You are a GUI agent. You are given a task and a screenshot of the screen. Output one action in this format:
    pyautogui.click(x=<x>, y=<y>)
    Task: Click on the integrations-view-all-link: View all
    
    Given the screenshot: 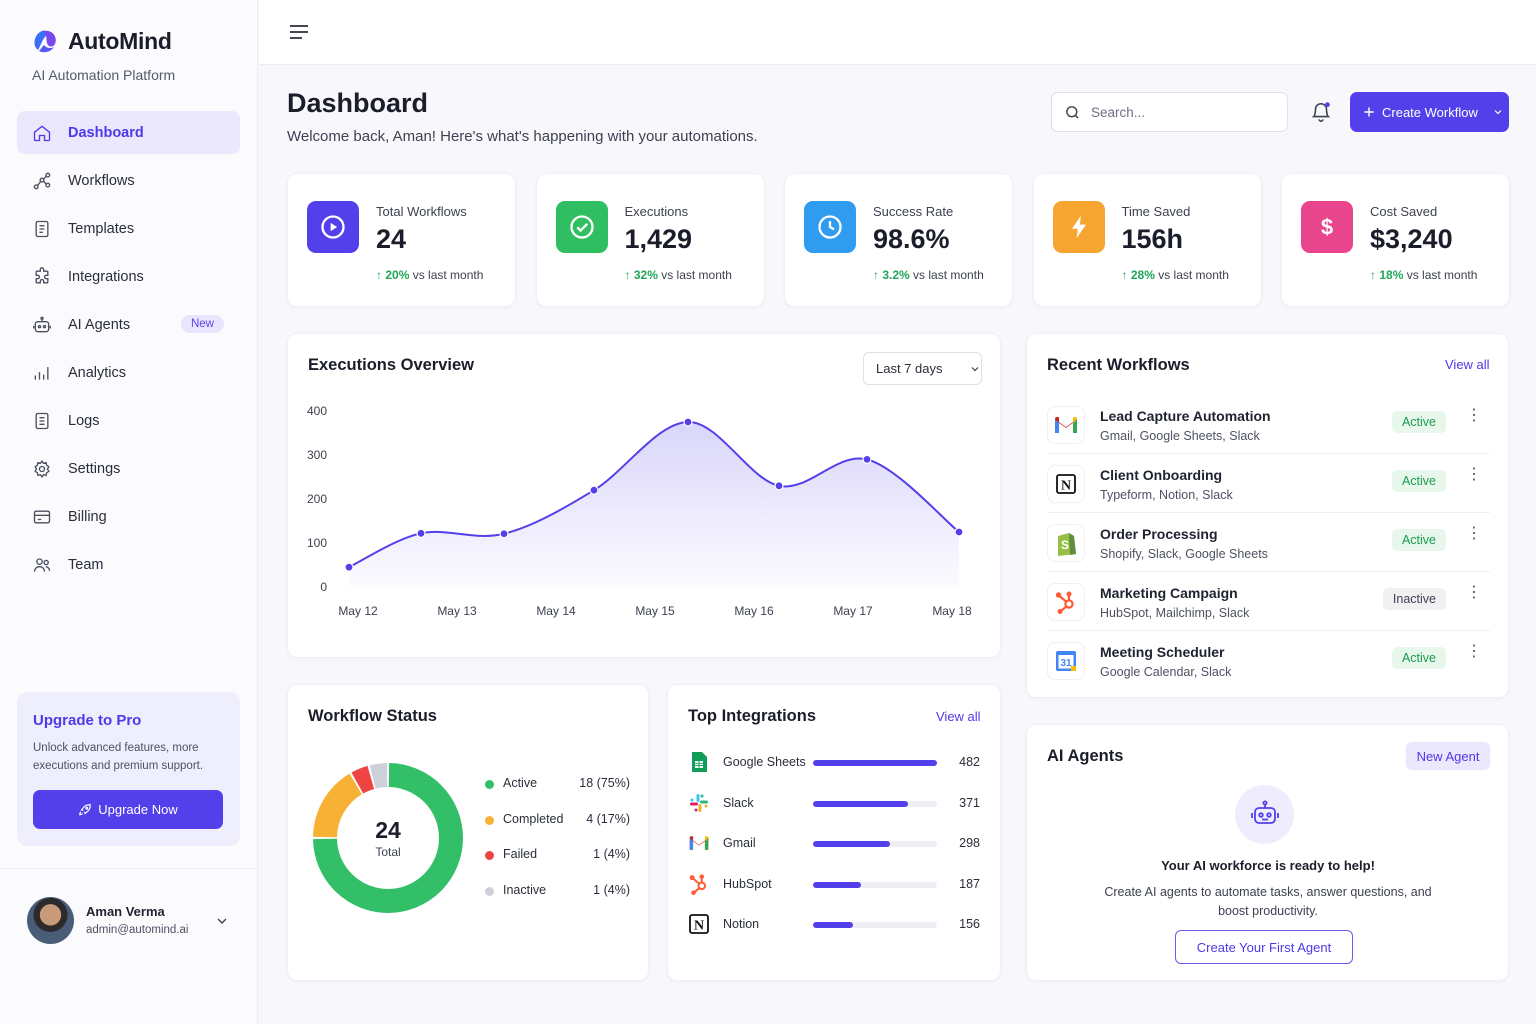 What is the action you would take?
    pyautogui.click(x=958, y=716)
    